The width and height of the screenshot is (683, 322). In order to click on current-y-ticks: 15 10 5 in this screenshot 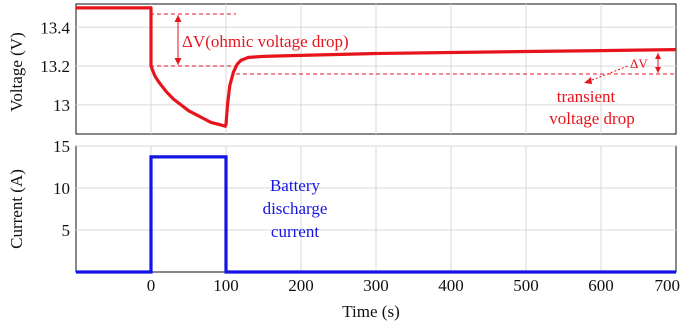, I will do `click(61, 188)`.